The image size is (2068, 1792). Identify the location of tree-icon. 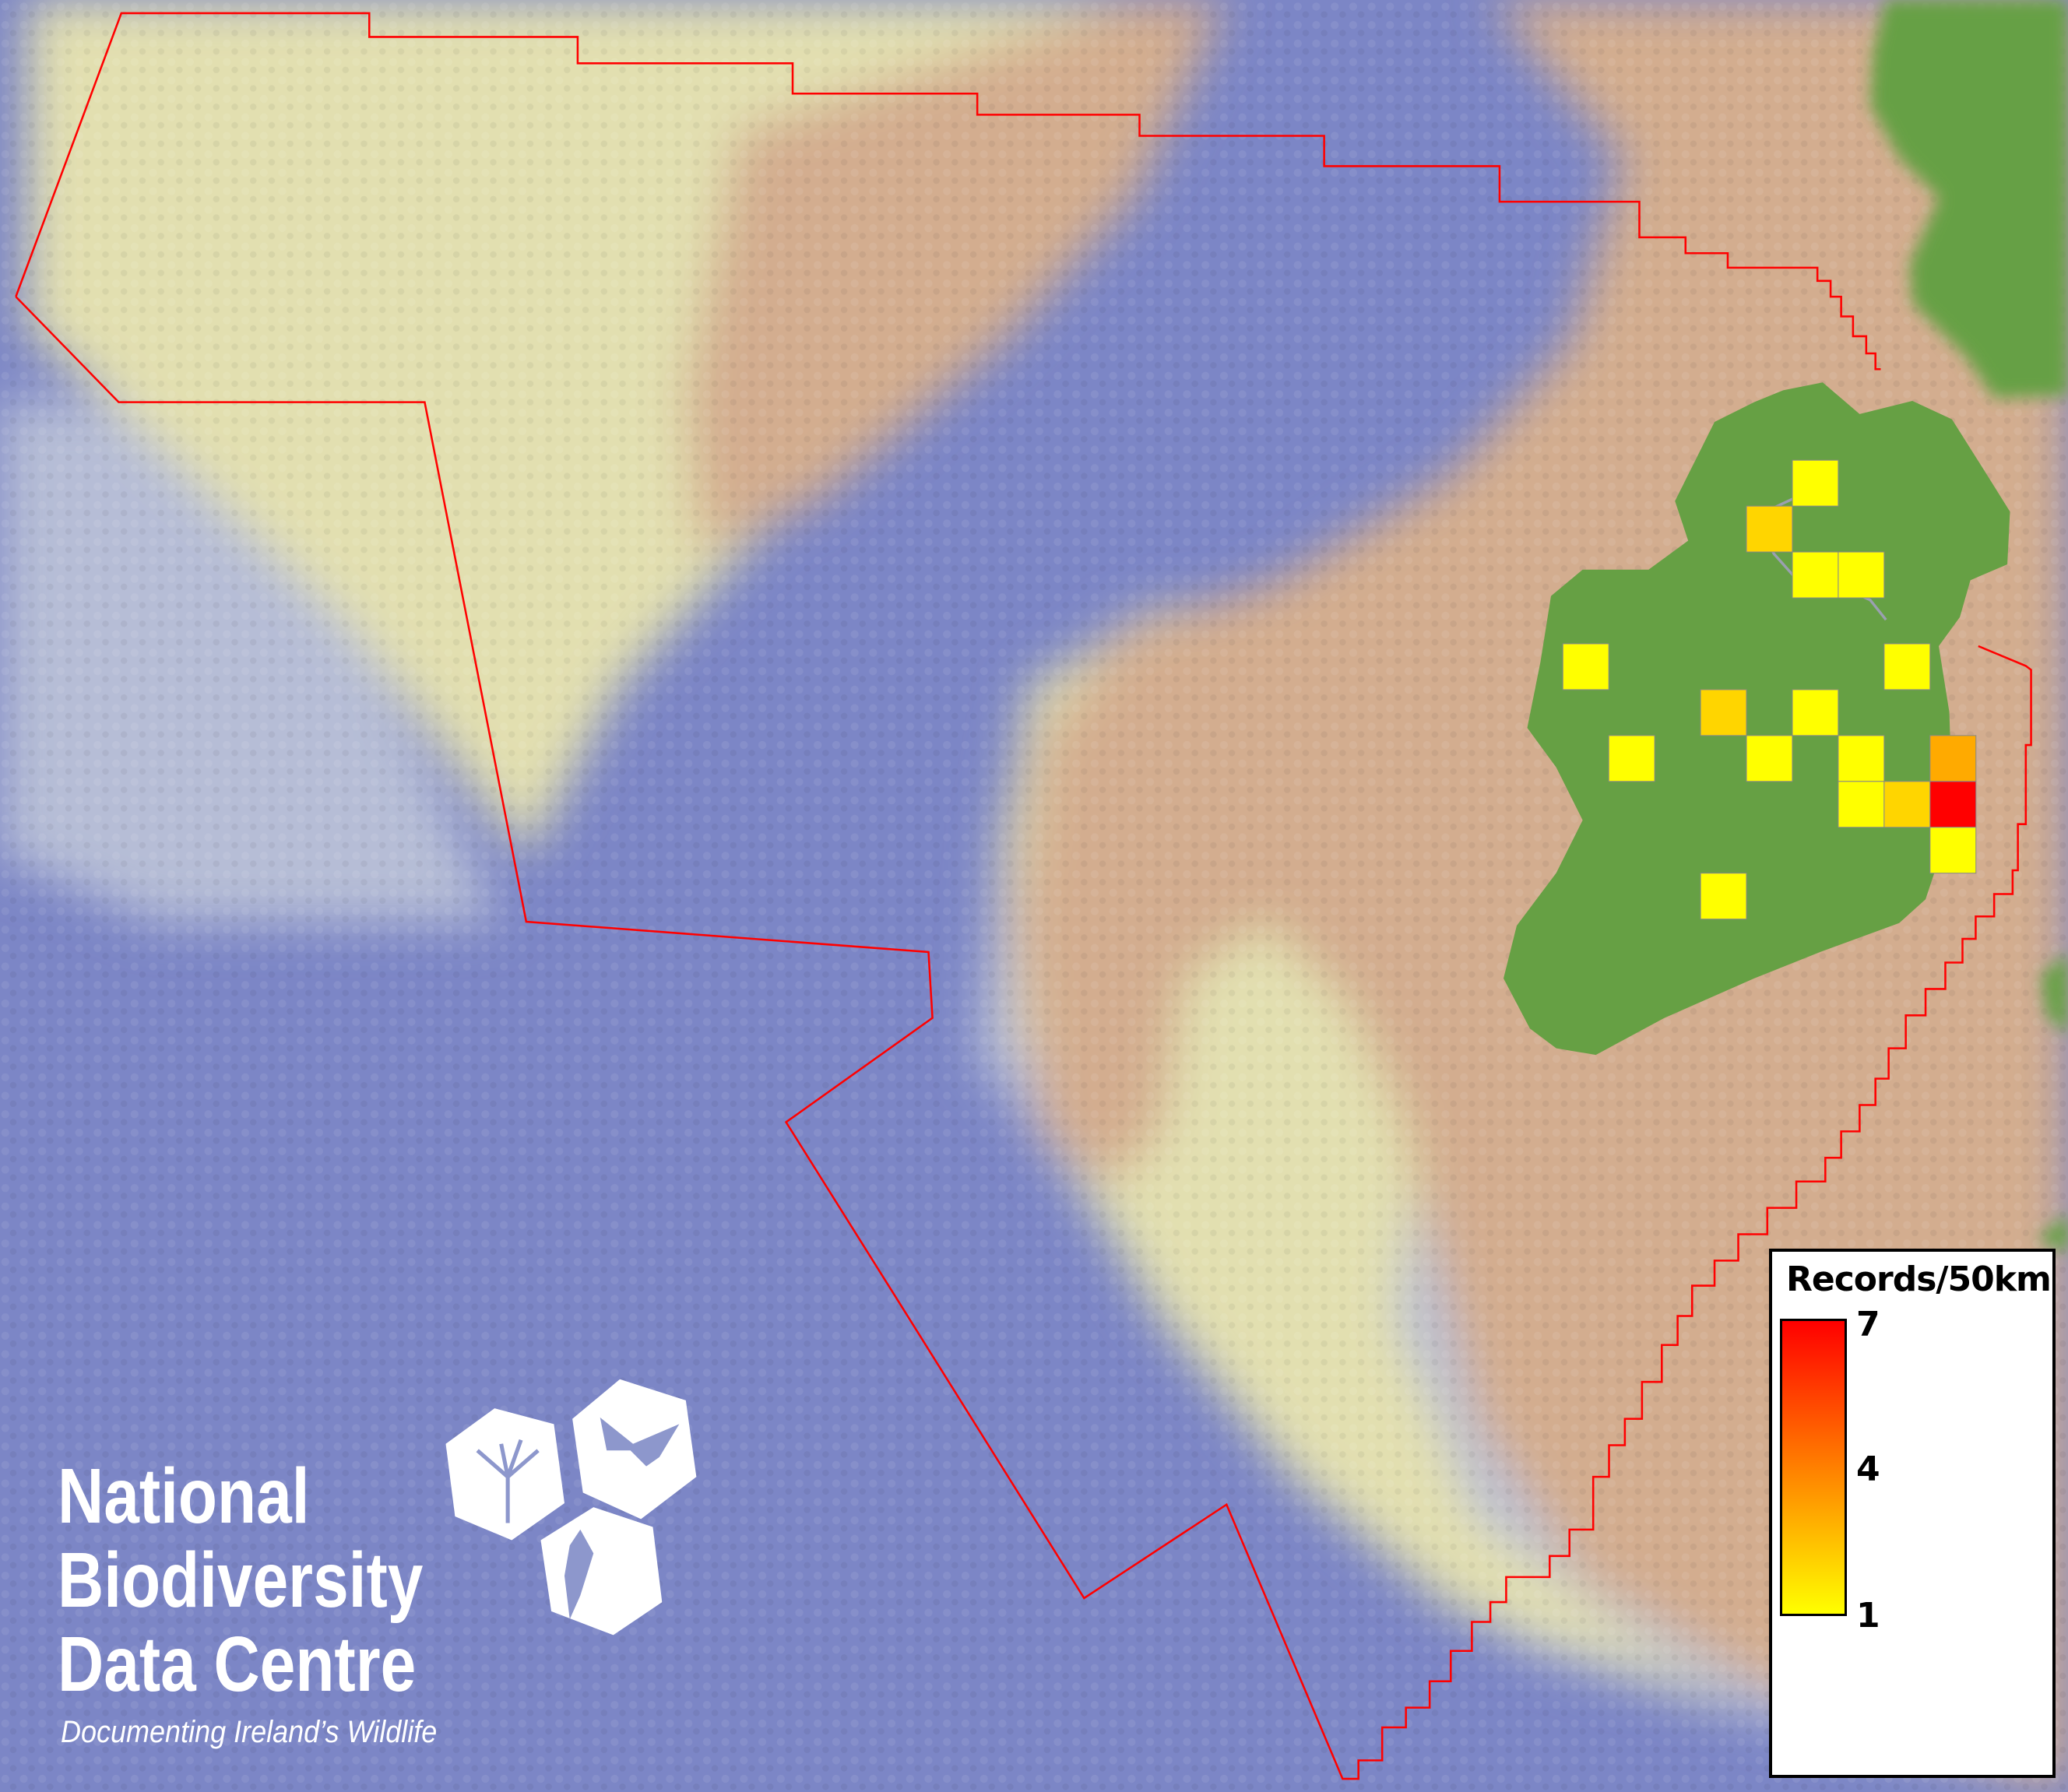
(508, 1481).